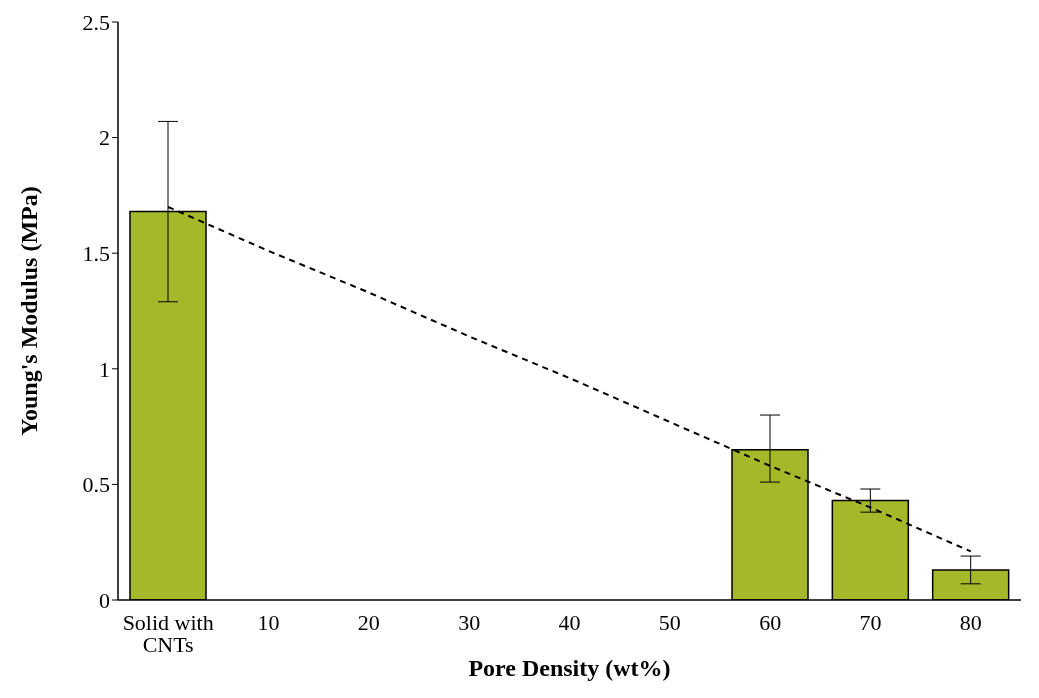 This screenshot has width=1039, height=698. What do you see at coordinates (368, 622) in the screenshot?
I see `x-tick-label: 20` at bounding box center [368, 622].